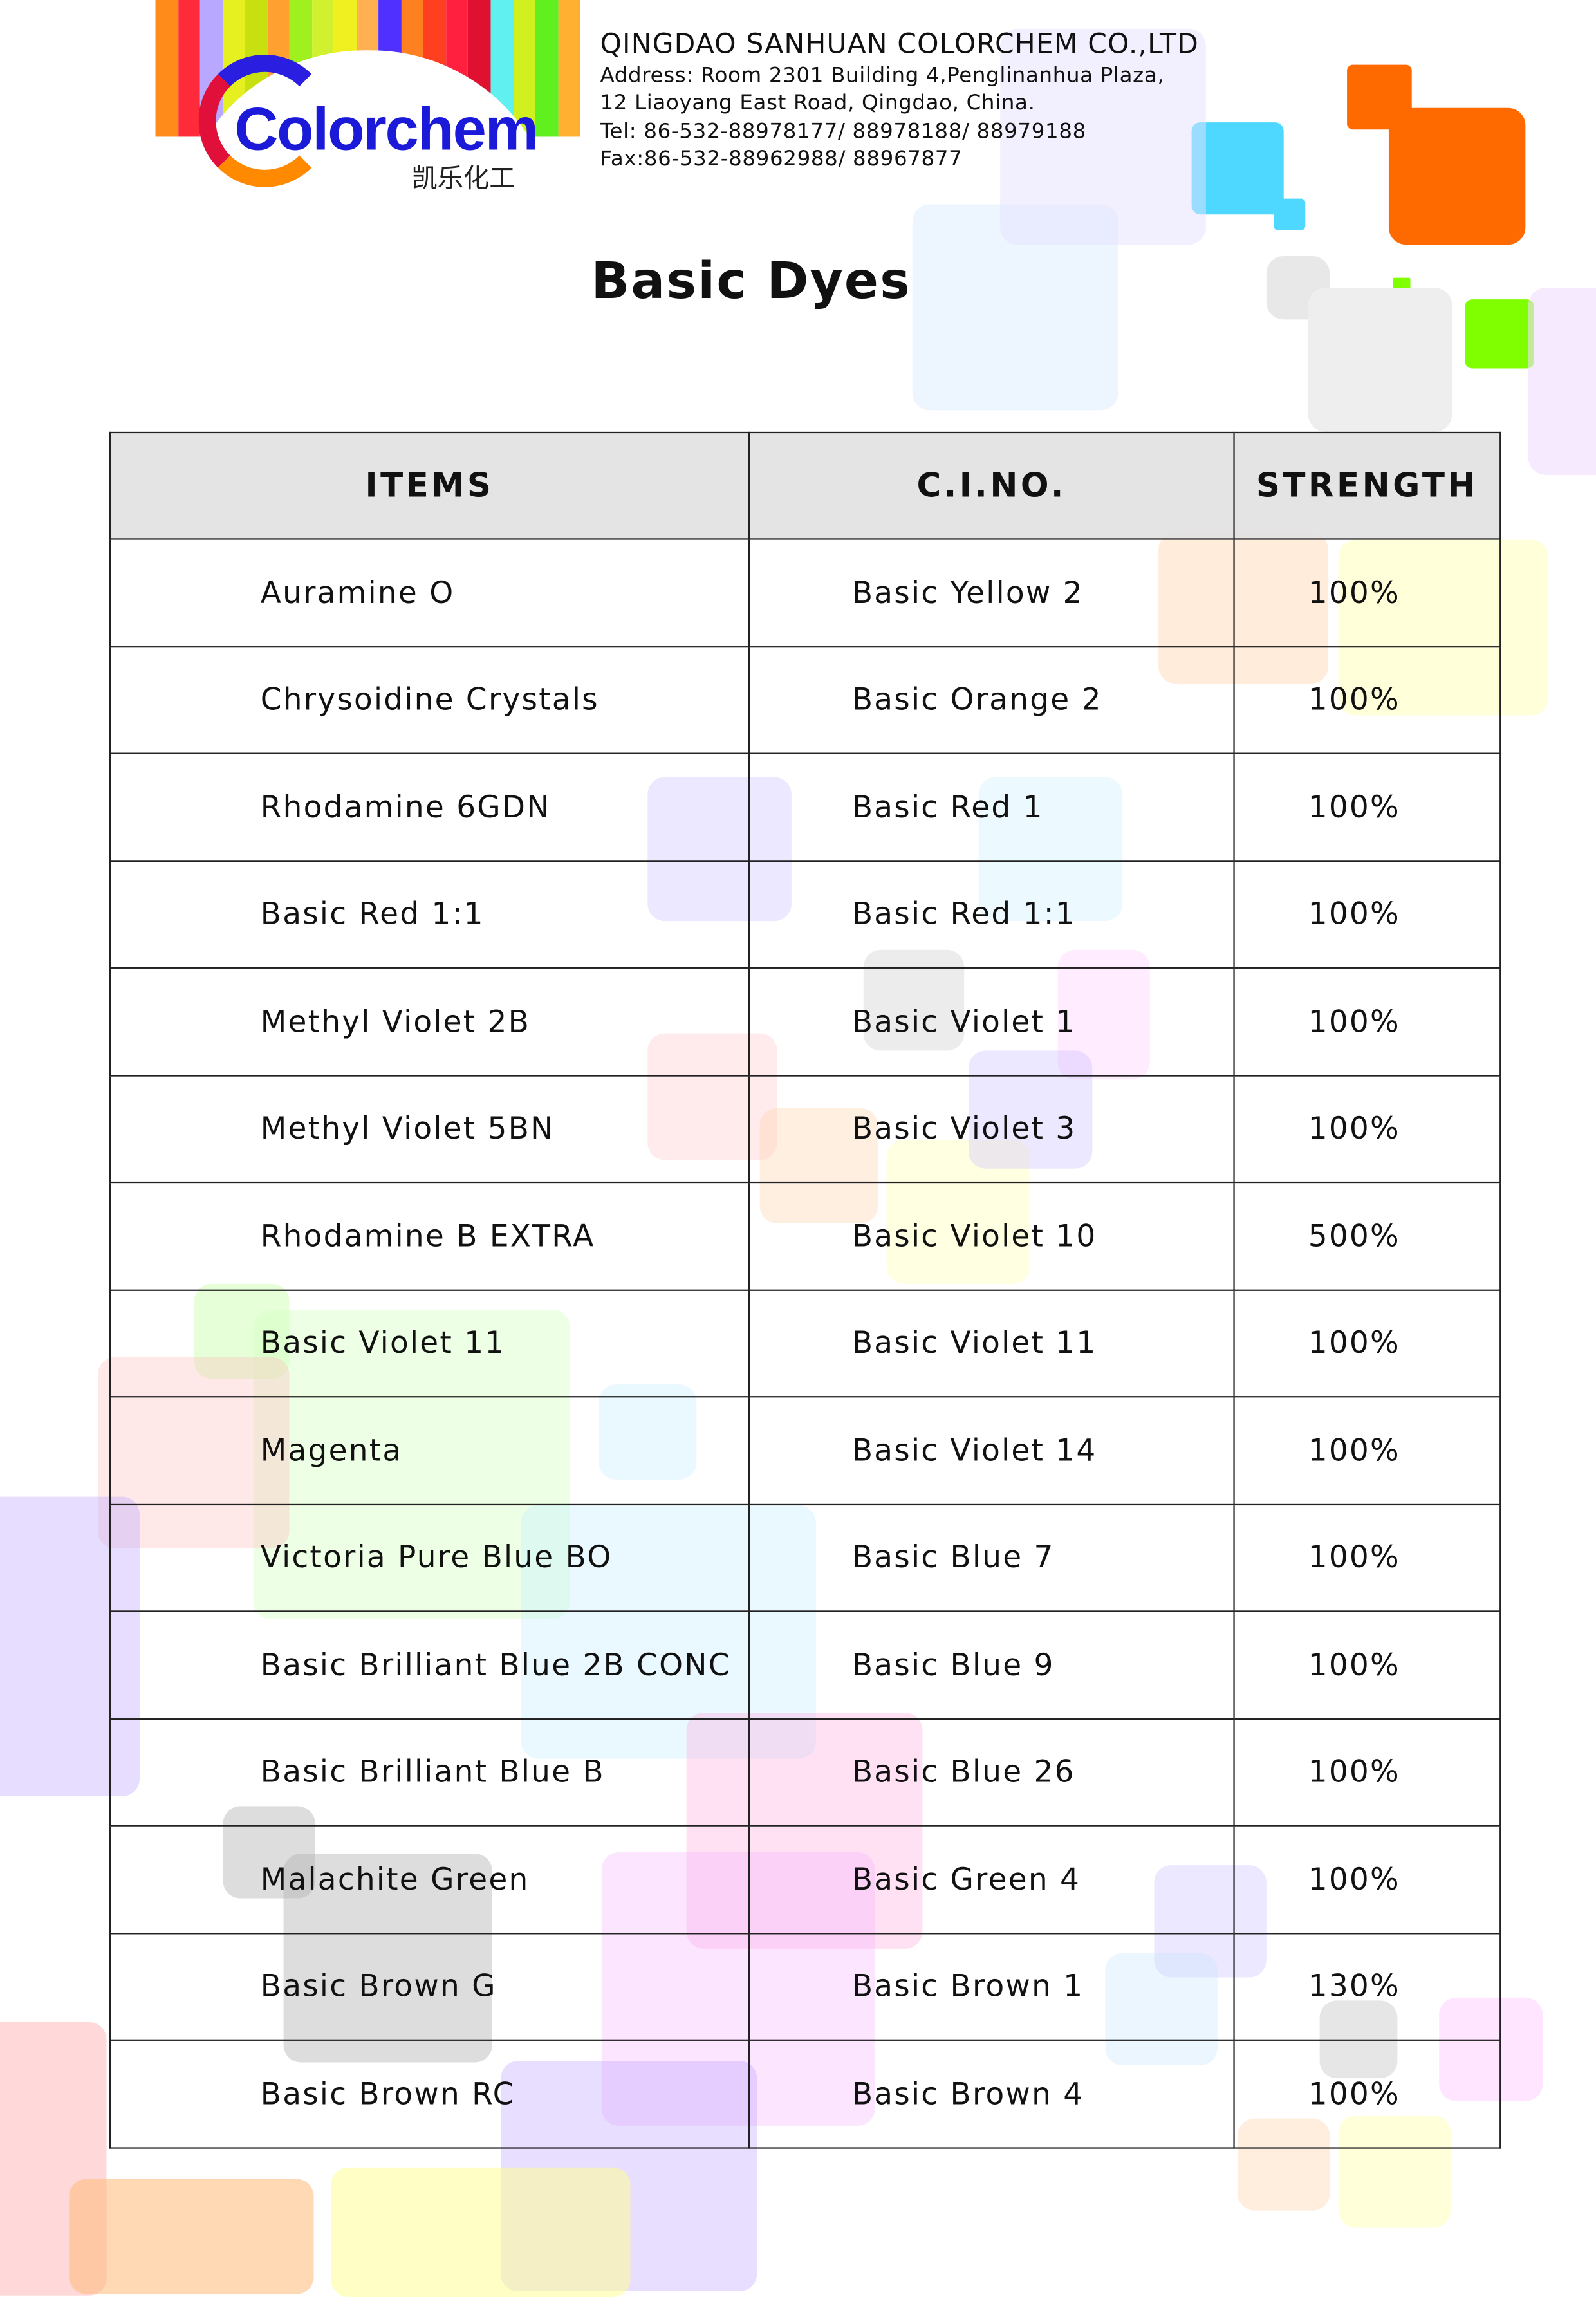 The height and width of the screenshot is (2297, 1596). Describe the element at coordinates (781, 160) in the screenshot. I see `fax: Fax:86-532-88962988/ 88967877` at that location.